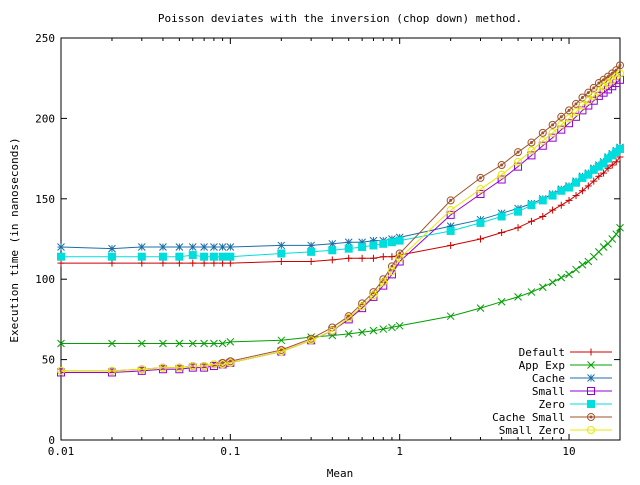 The image size is (640, 485). Describe the element at coordinates (230, 451) in the screenshot. I see `x-tick-label: 0.1` at that location.